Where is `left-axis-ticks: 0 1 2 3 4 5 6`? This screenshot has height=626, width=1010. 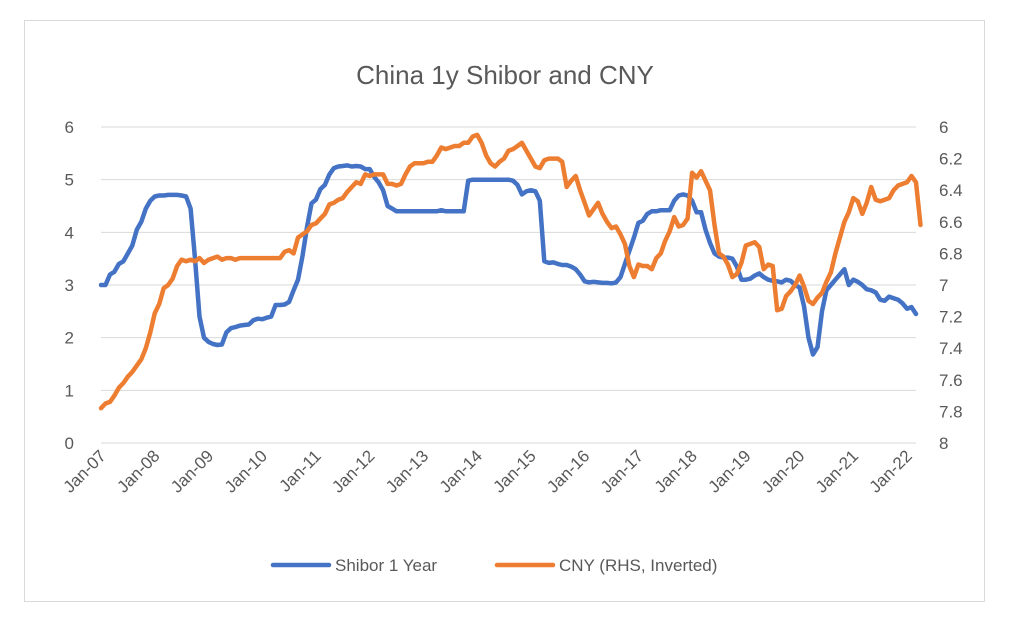
left-axis-ticks: 0 1 2 3 4 5 6 is located at coordinates (69, 285).